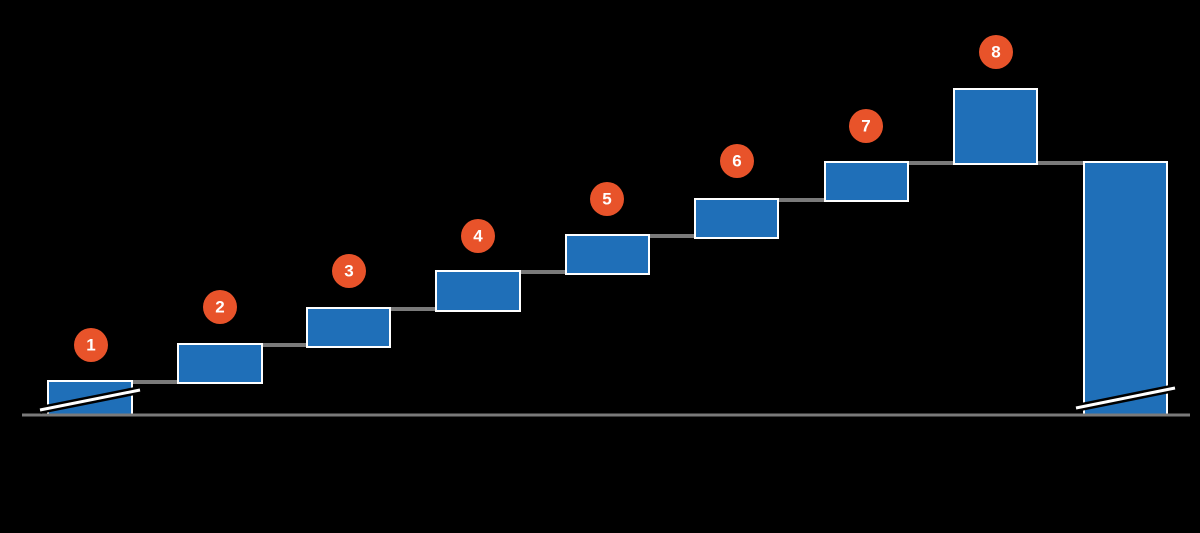 Image resolution: width=1200 pixels, height=533 pixels. I want to click on badge-label: 1, so click(90, 345).